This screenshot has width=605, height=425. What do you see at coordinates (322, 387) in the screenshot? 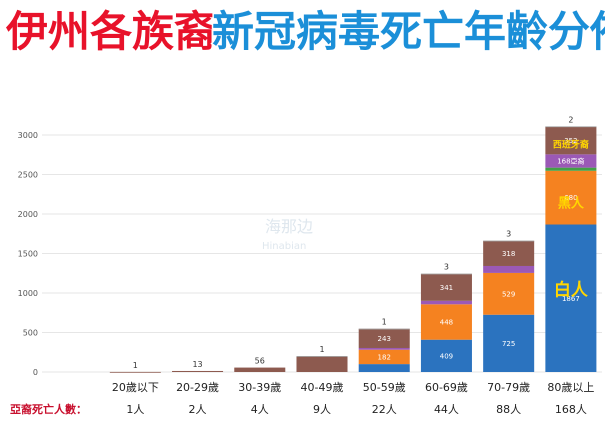
I see `x-category-label: 40-49歲` at bounding box center [322, 387].